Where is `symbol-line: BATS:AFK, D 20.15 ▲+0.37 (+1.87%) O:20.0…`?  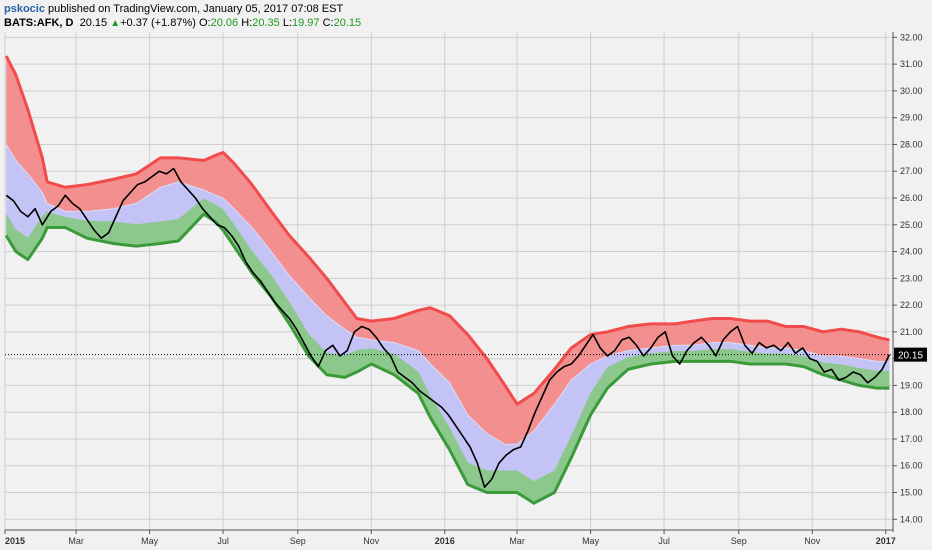
symbol-line: BATS:AFK, D 20.15 ▲+0.37 (+1.87%) O:20.0… is located at coordinates (182, 23).